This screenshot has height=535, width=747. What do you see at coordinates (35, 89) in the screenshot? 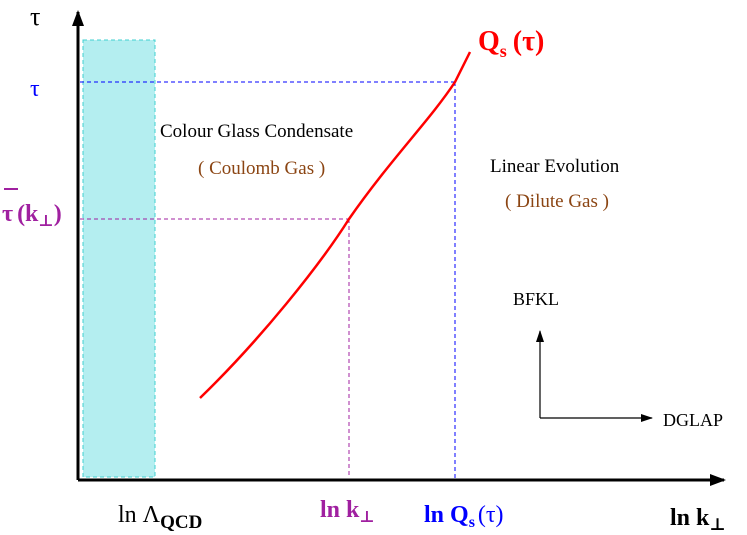
I see `y-tick-tau: τ` at bounding box center [35, 89].